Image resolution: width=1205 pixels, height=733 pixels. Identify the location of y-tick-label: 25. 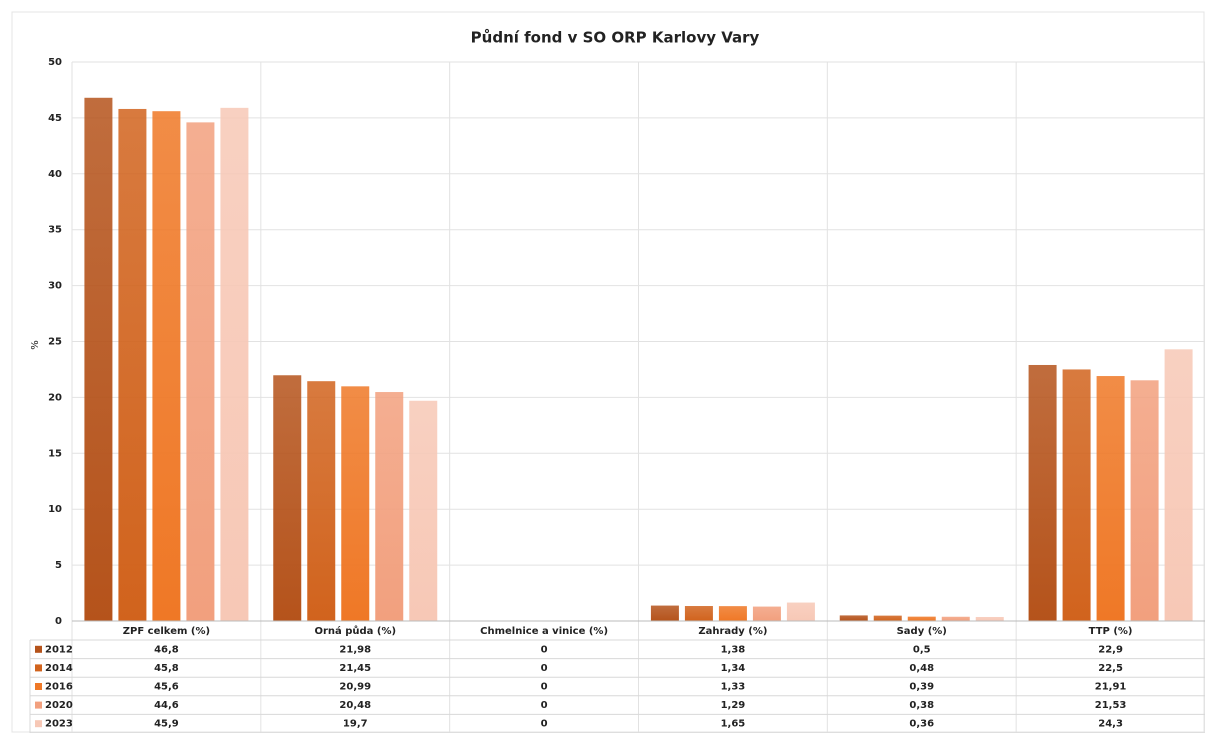
(55, 342).